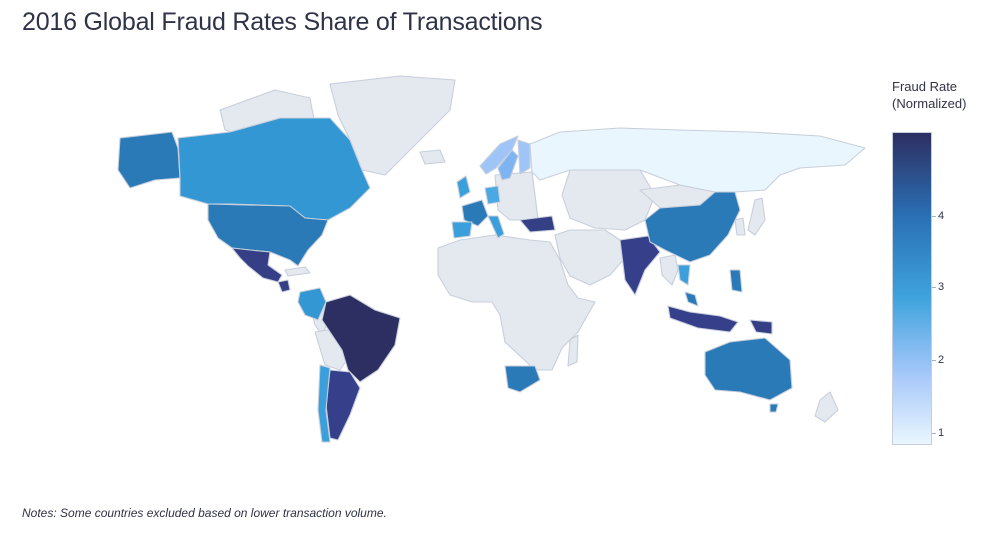 This screenshot has width=1000, height=533. I want to click on china, so click(692, 227).